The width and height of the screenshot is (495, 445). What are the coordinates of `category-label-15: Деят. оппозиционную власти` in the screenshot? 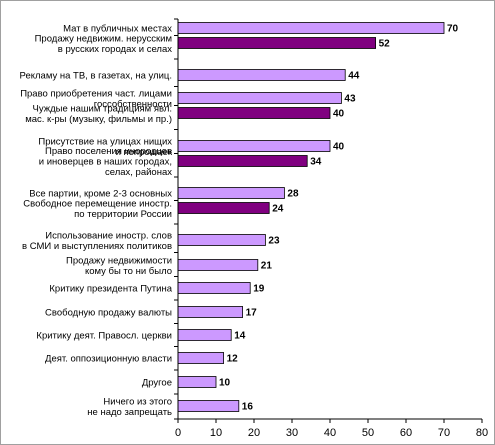 It's located at (108, 359).